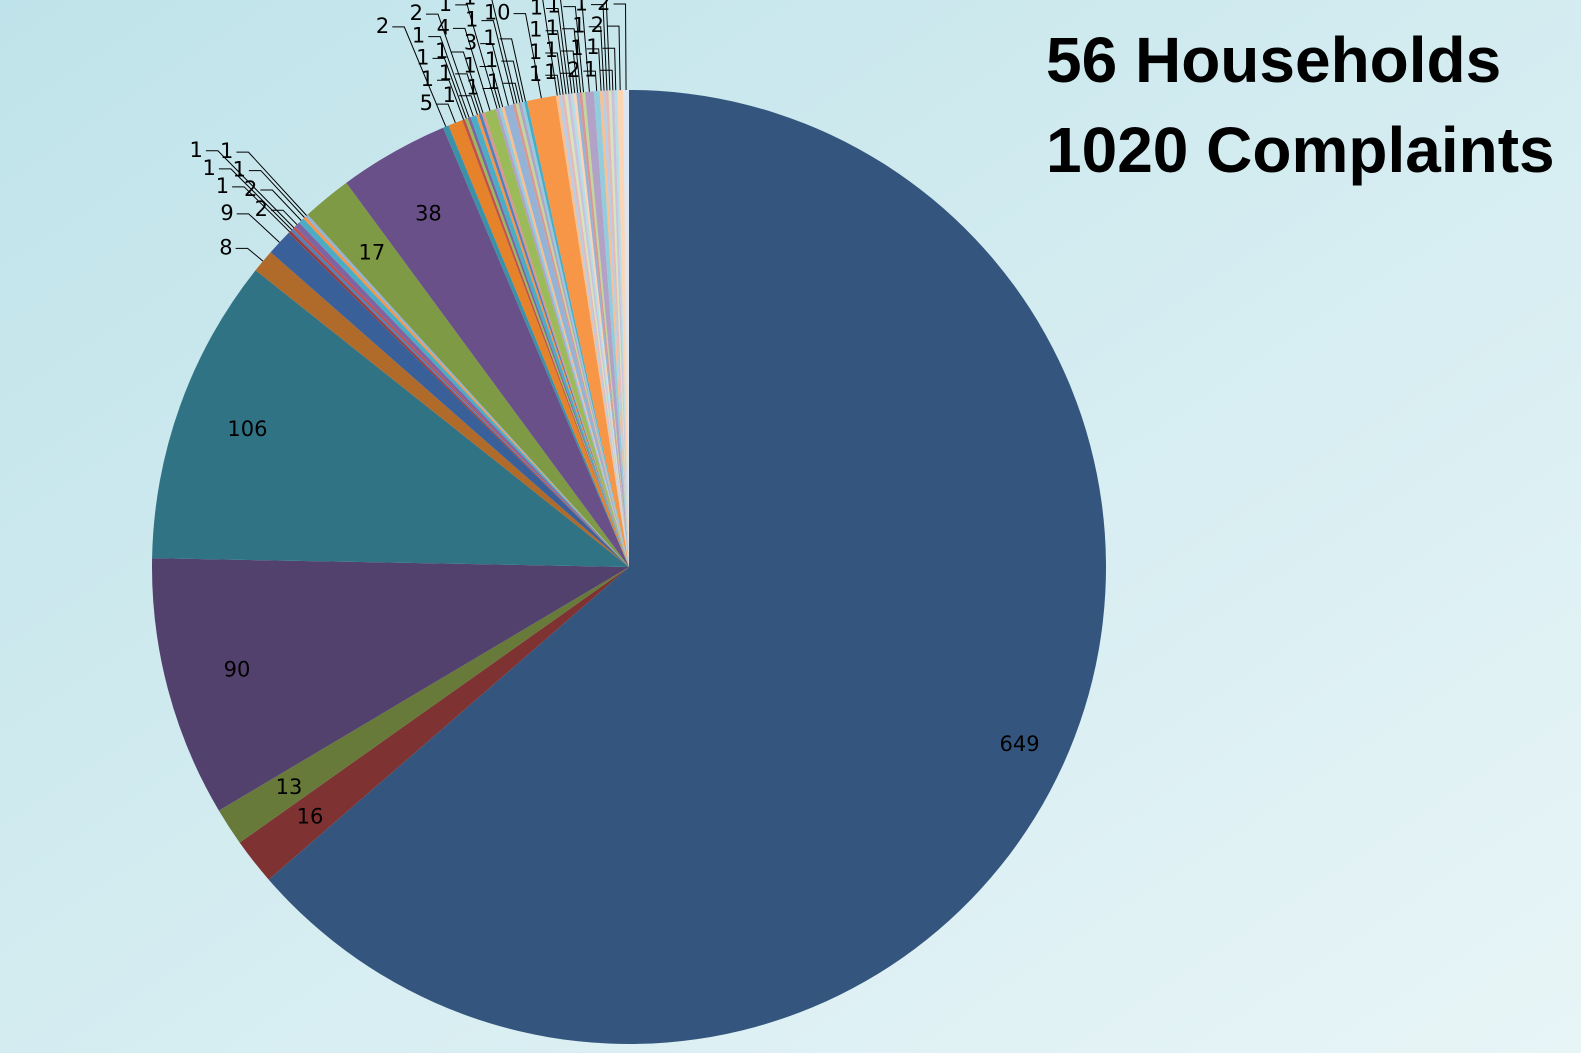 The image size is (1581, 1053). What do you see at coordinates (225, 247) in the screenshot?
I see `data-label: 8` at bounding box center [225, 247].